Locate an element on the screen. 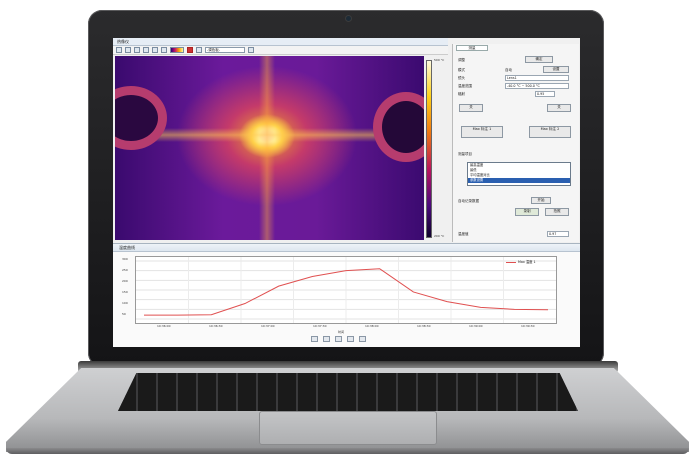 Image resolution: width=695 pixels, height=465 pixels. list-item: 最高温度 is located at coordinates (477, 165).